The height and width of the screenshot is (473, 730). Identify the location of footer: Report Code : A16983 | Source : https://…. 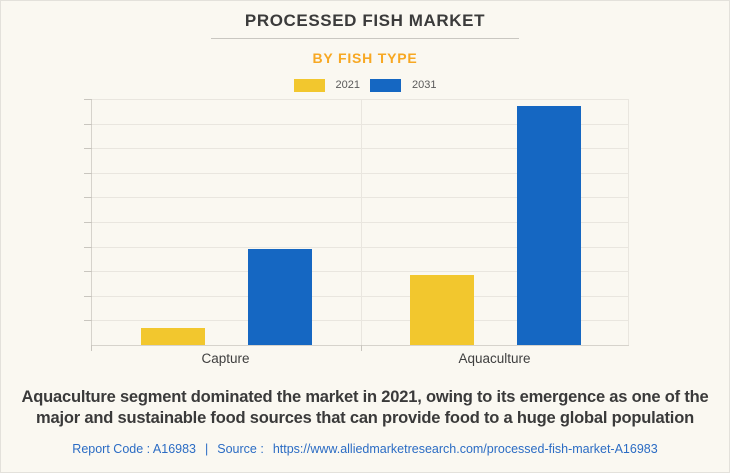
(365, 449).